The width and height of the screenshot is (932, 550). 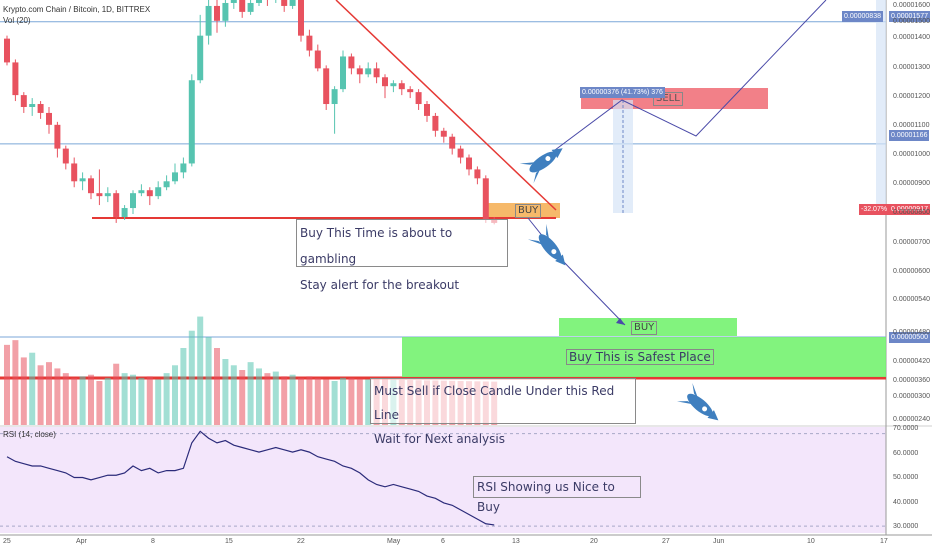 What do you see at coordinates (17, 20) in the screenshot?
I see `volume-indicator-label: Vol (20)` at bounding box center [17, 20].